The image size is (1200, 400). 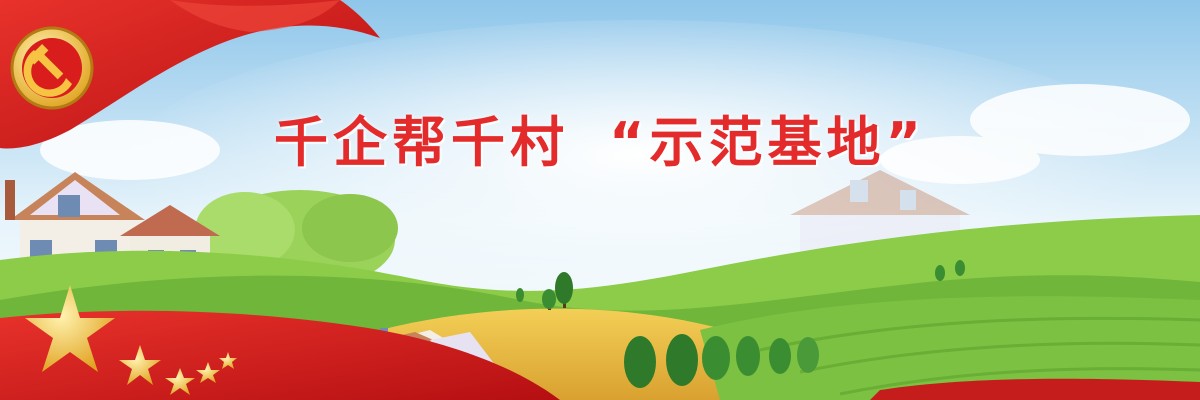 I want to click on ribbon-bottom-left, so click(x=280, y=355).